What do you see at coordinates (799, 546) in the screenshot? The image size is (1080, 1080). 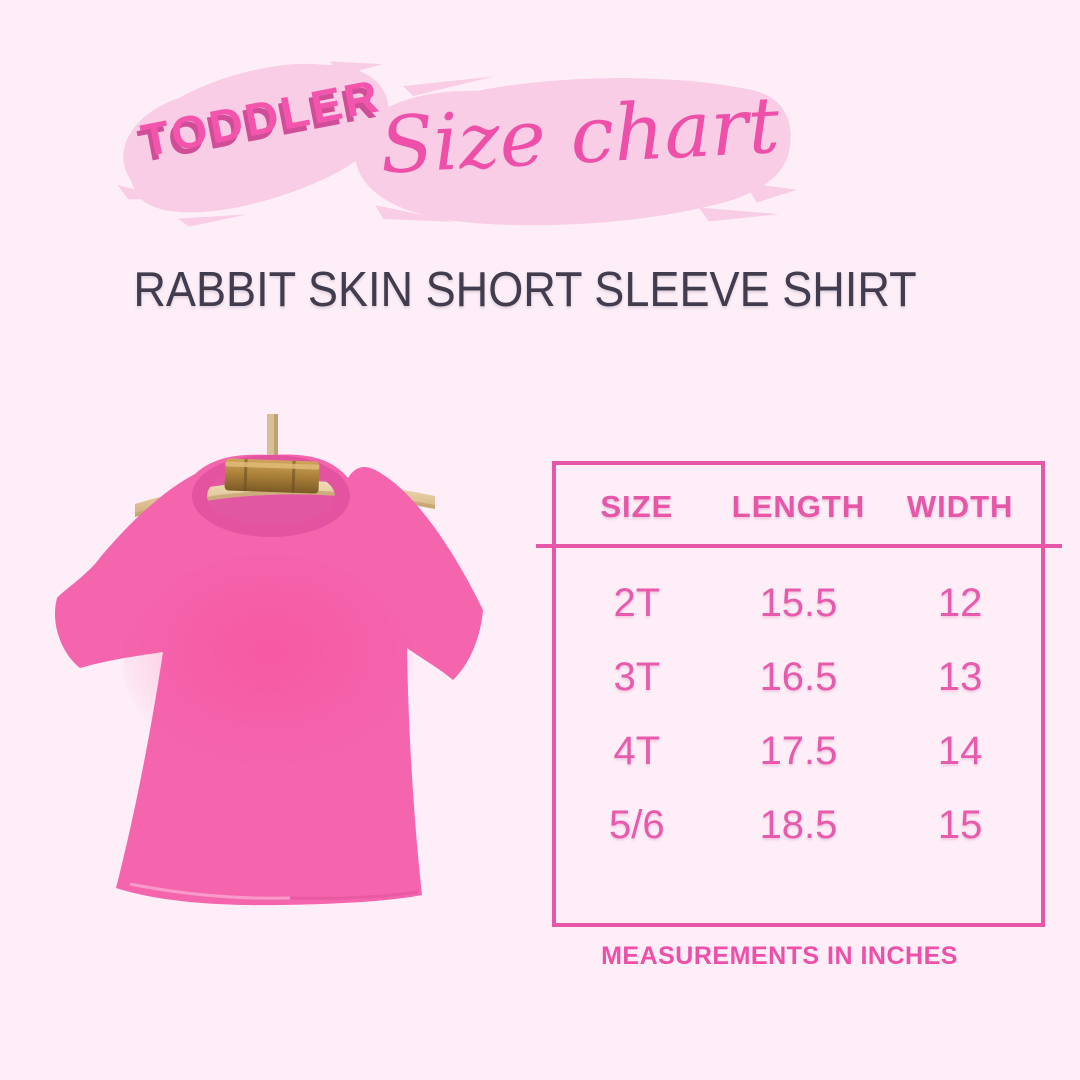 I see `table-header-divider` at bounding box center [799, 546].